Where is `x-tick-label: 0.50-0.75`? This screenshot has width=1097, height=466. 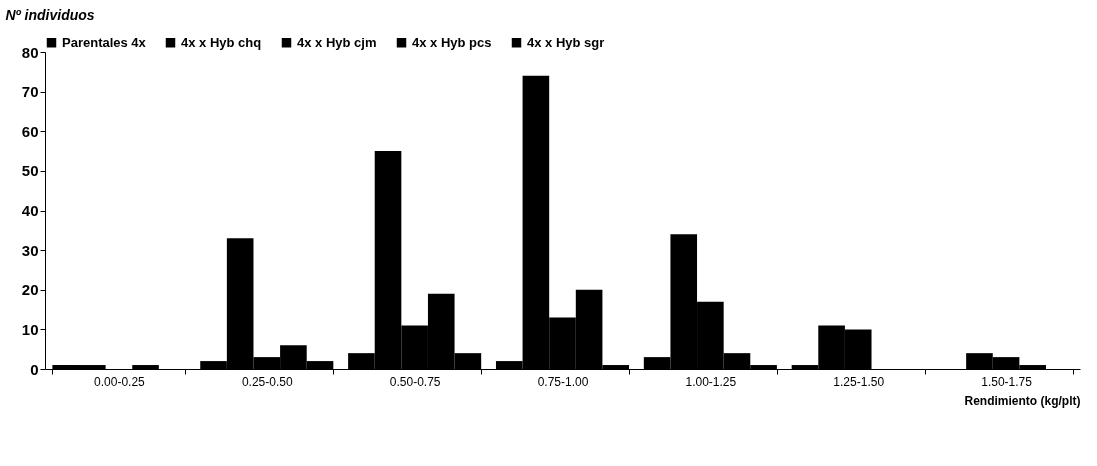 x-tick-label: 0.50-0.75 is located at coordinates (415, 381).